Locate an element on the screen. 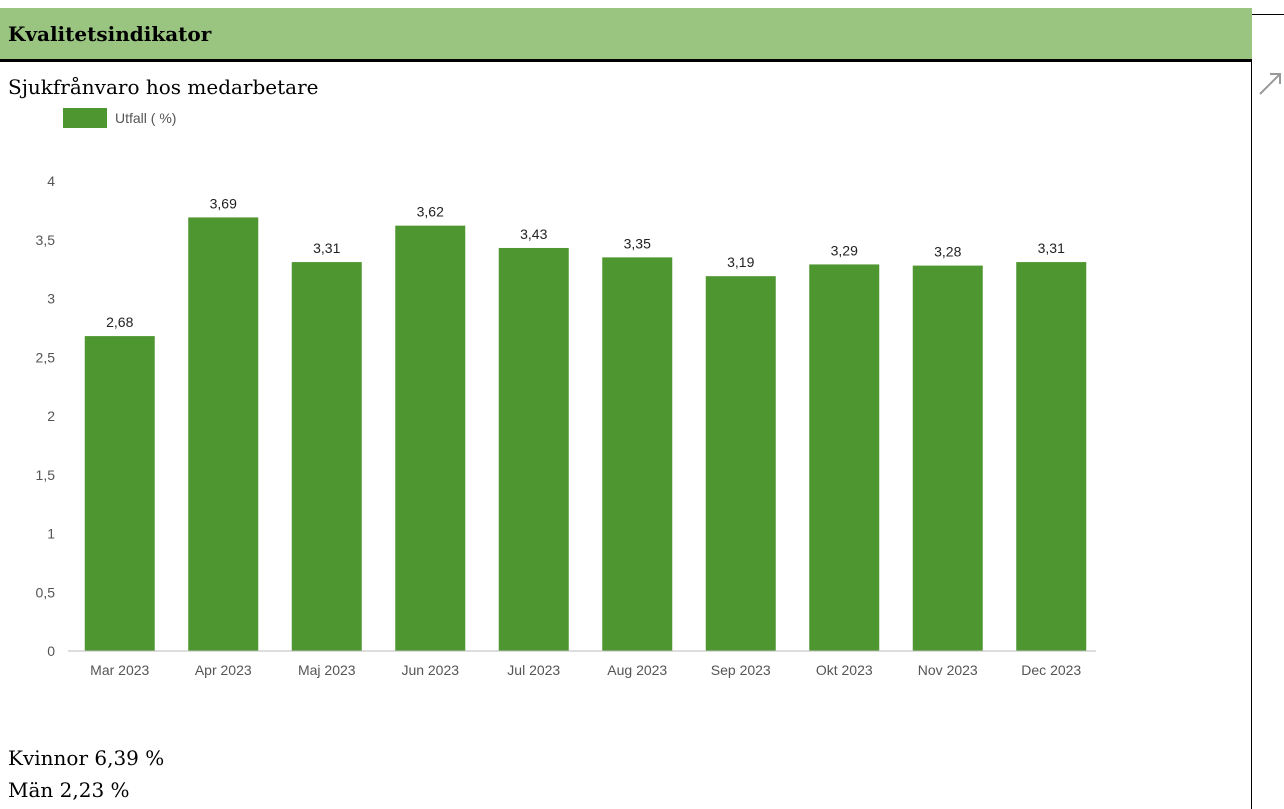  chart-section-title: Sjukfrånvaro hos medarbetare is located at coordinates (163, 87).